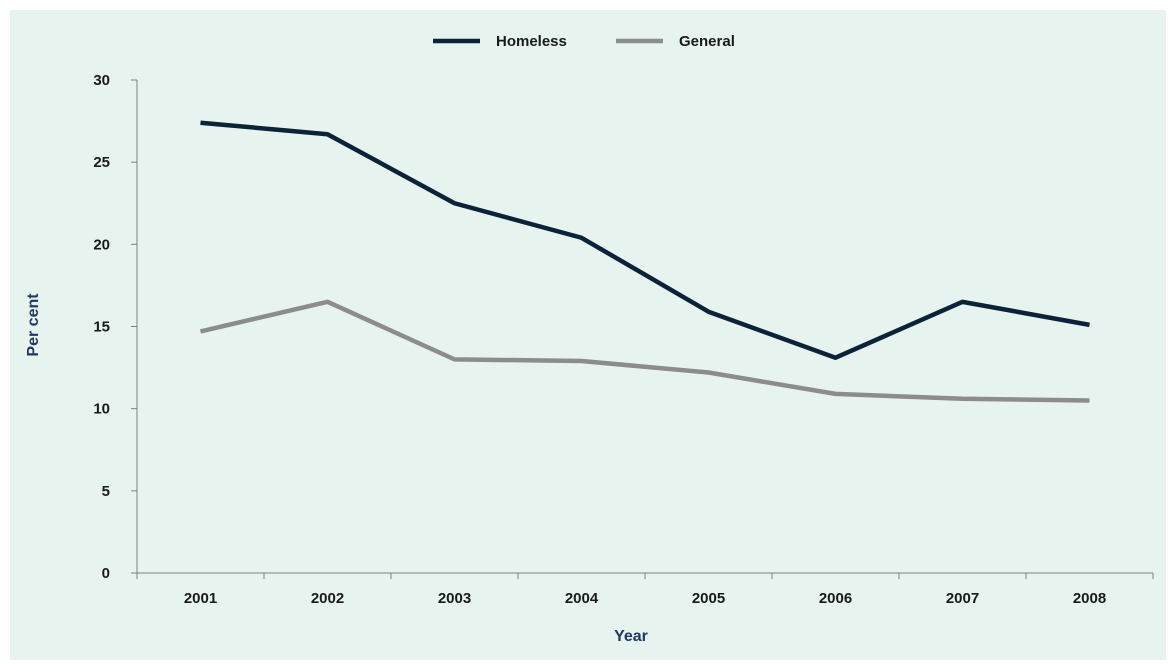 The height and width of the screenshot is (665, 1176). I want to click on x-tick-label: 2008, so click(1089, 598).